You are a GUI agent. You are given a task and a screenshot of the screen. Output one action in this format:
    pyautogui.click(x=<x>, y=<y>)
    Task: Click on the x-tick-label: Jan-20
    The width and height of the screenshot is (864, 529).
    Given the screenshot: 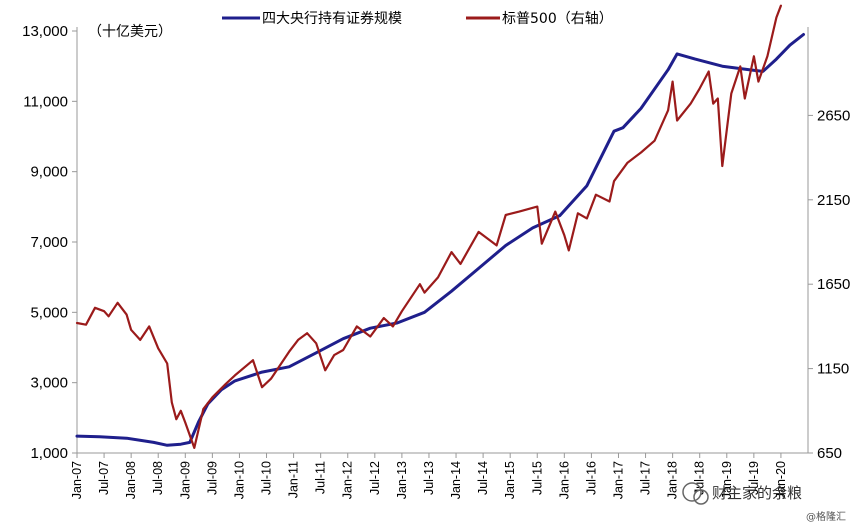 What is the action you would take?
    pyautogui.click(x=781, y=480)
    